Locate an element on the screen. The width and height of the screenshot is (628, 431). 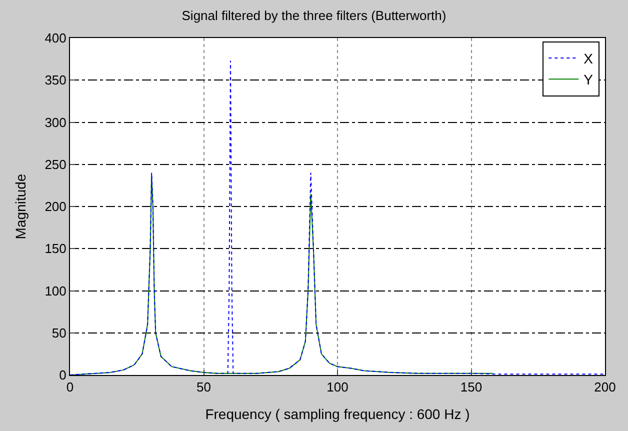
y-tick-label: 150 is located at coordinates (55, 248).